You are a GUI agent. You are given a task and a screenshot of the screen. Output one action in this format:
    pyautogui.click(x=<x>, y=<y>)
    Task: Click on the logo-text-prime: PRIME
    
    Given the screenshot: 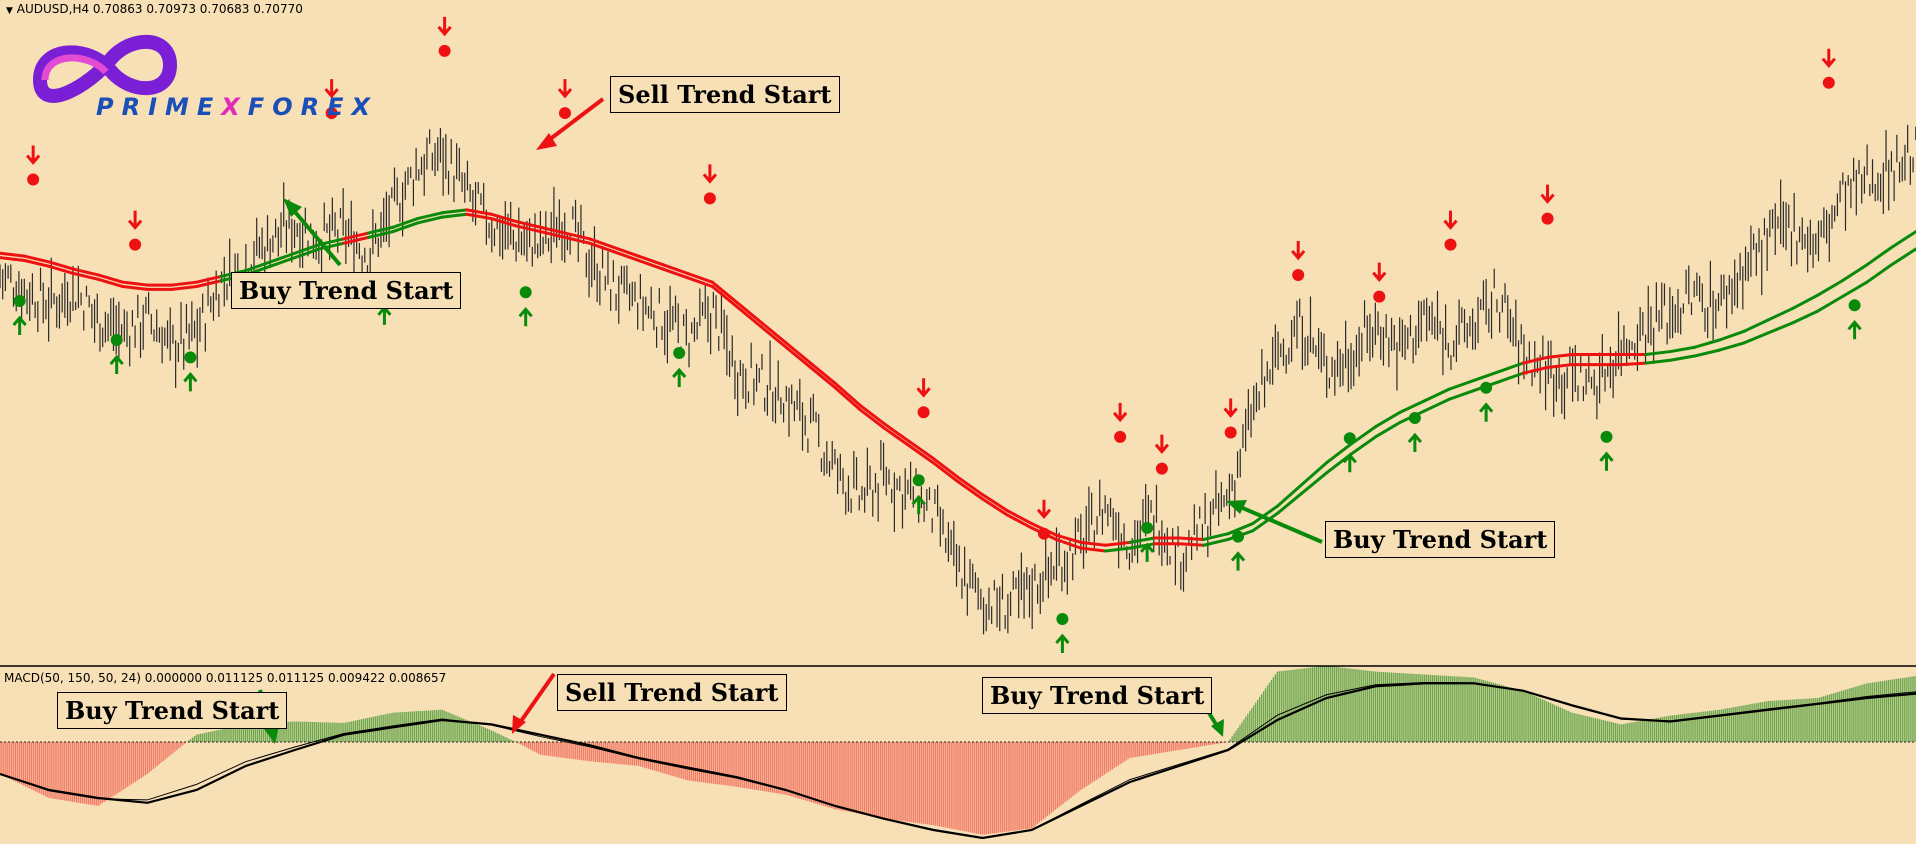 What is the action you would take?
    pyautogui.click(x=159, y=107)
    